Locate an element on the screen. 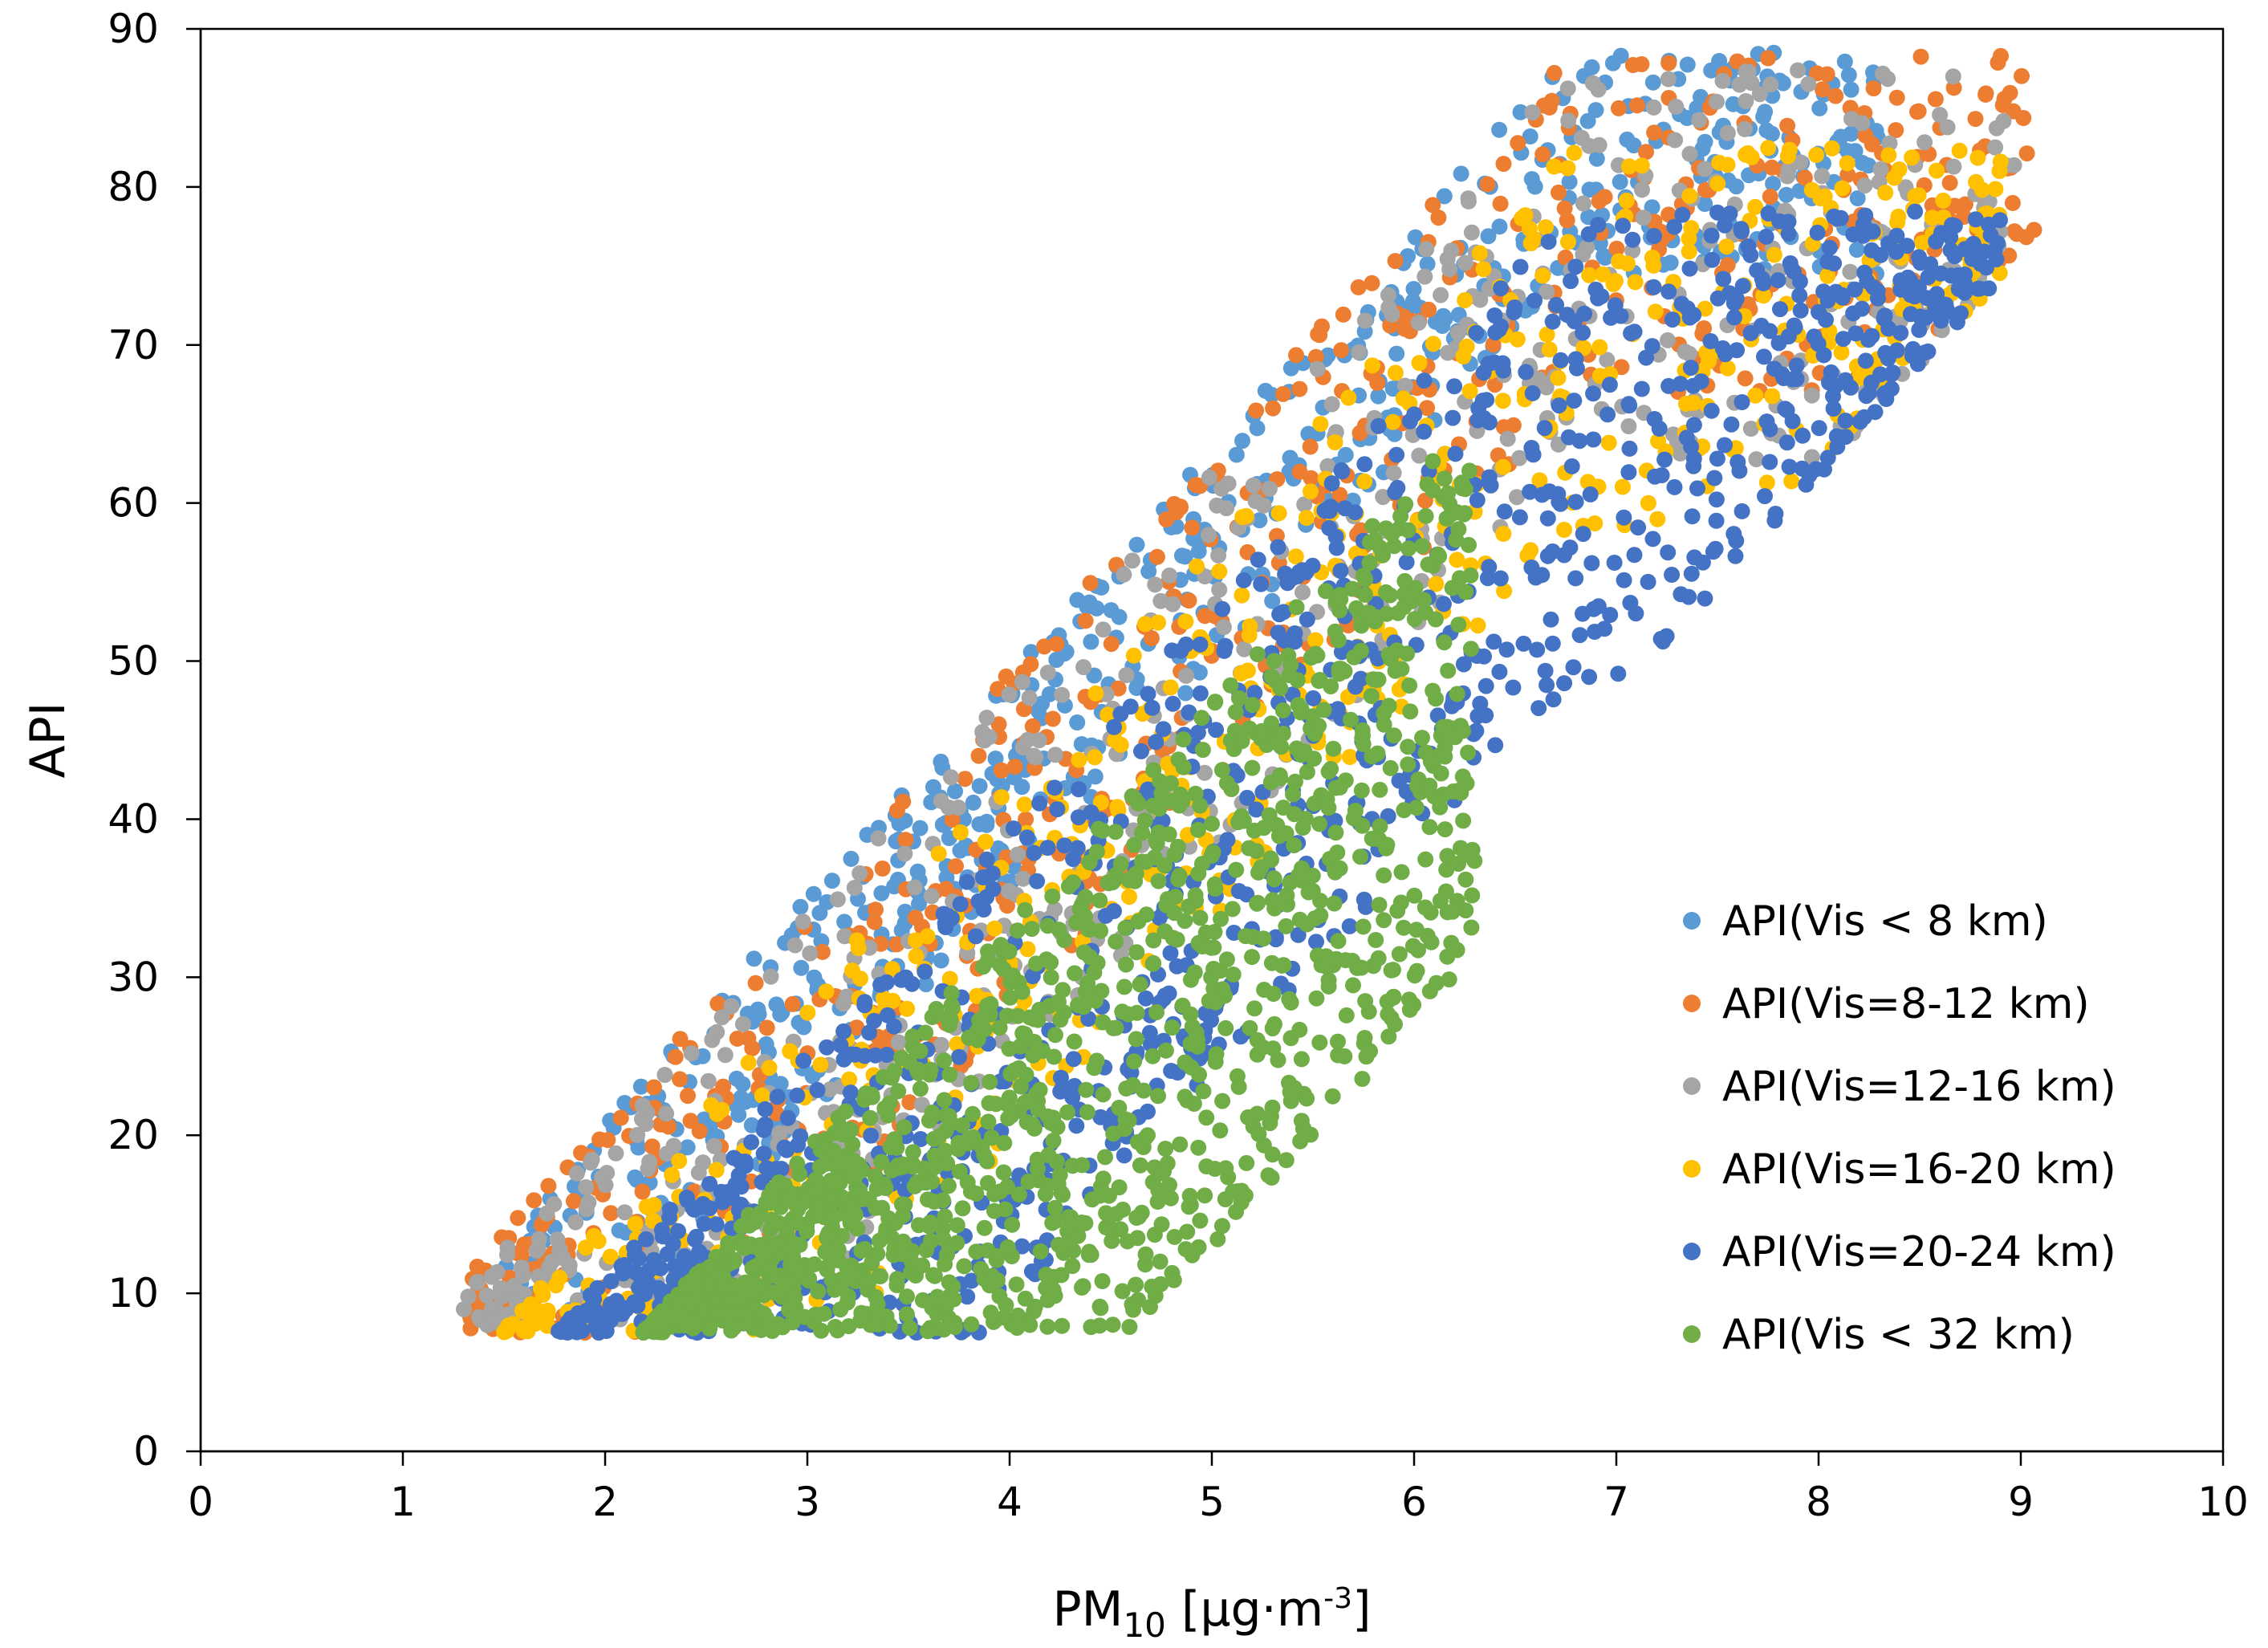 The image size is (2268, 1648). legend-label: API(Vis=8-12 km) is located at coordinates (1906, 1004).